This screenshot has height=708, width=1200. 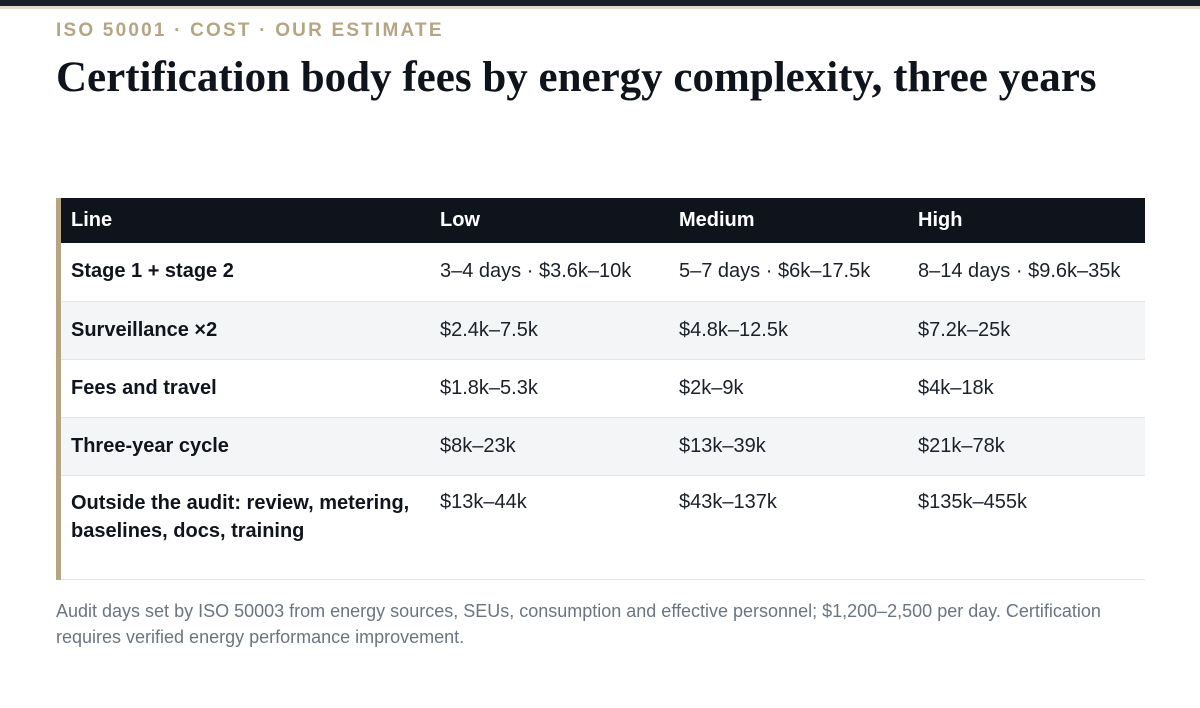 What do you see at coordinates (489, 387) in the screenshot?
I see `cell-low: $1.8k–5.3k` at bounding box center [489, 387].